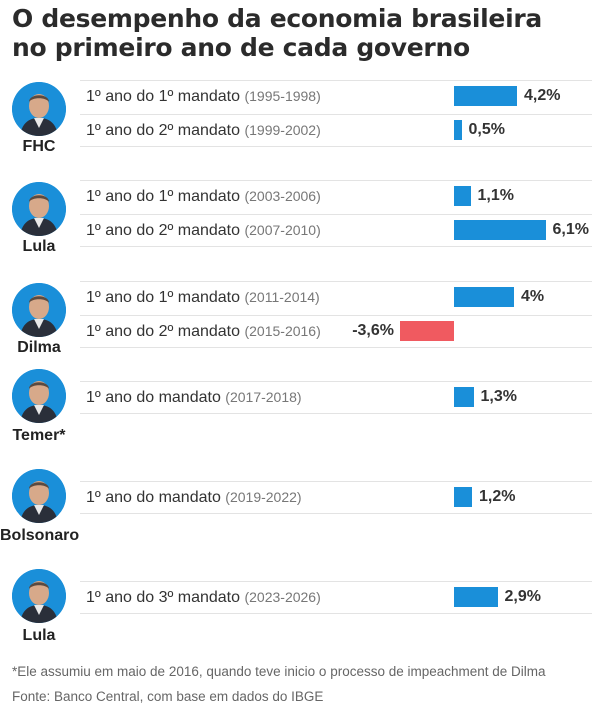 The height and width of the screenshot is (716, 600). Describe the element at coordinates (336, 331) in the screenshot. I see `chart-row: 1º ano do 2º mandato (2015-2016) -3,6%` at that location.